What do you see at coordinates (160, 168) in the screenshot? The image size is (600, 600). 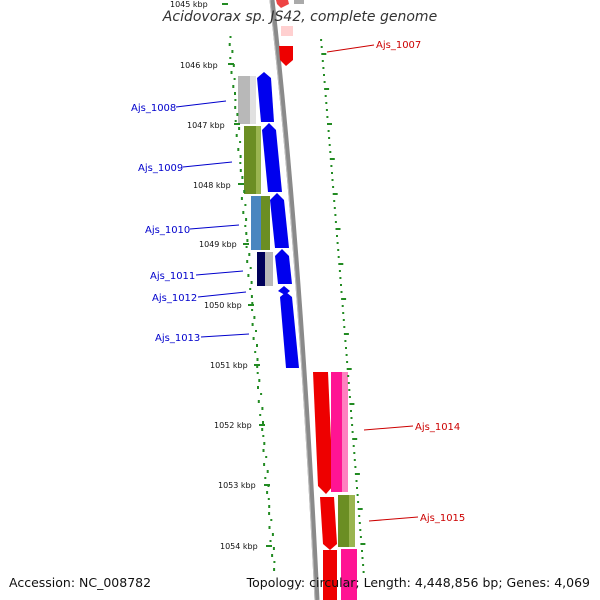 I see `gene-label-ajs-1009: Ajs_1009` at bounding box center [160, 168].